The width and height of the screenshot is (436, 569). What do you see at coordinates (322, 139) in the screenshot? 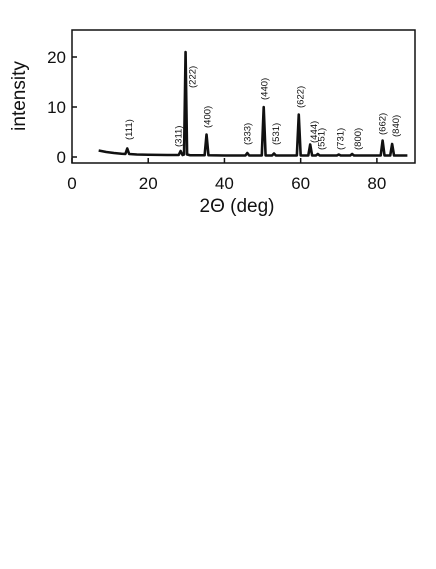
I see `peak-label: (551)` at bounding box center [322, 139].